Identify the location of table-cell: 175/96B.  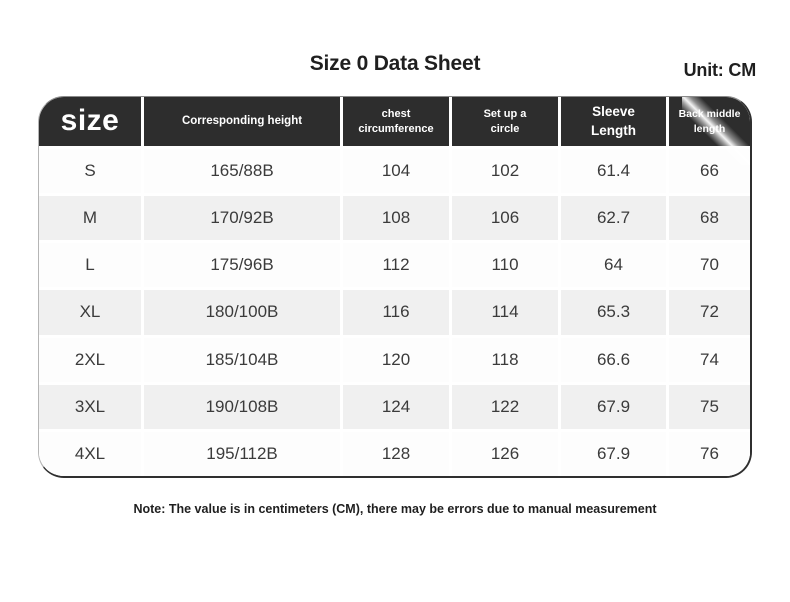
(242, 265).